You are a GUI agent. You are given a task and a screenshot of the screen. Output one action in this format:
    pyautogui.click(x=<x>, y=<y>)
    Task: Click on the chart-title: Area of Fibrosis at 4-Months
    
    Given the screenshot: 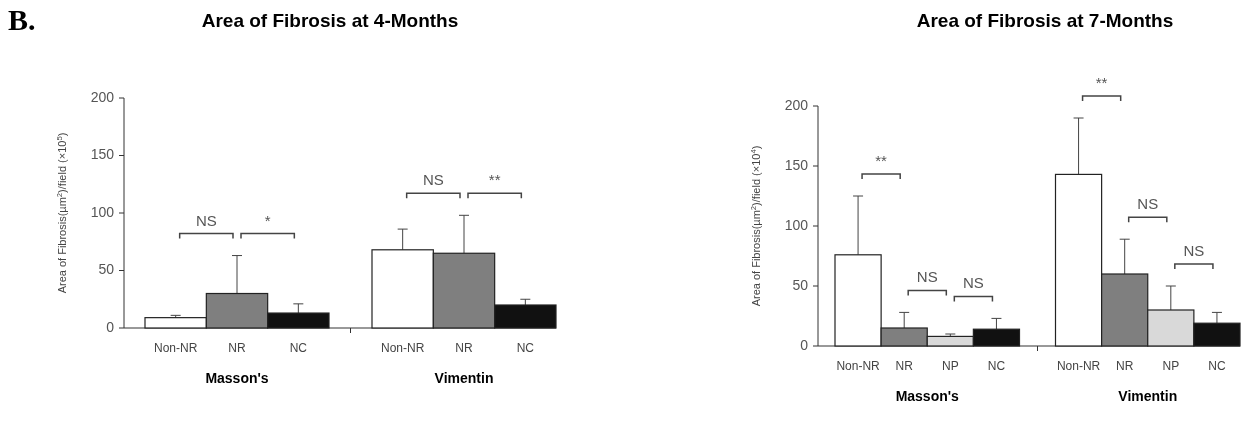 What is the action you would take?
    pyautogui.click(x=330, y=21)
    